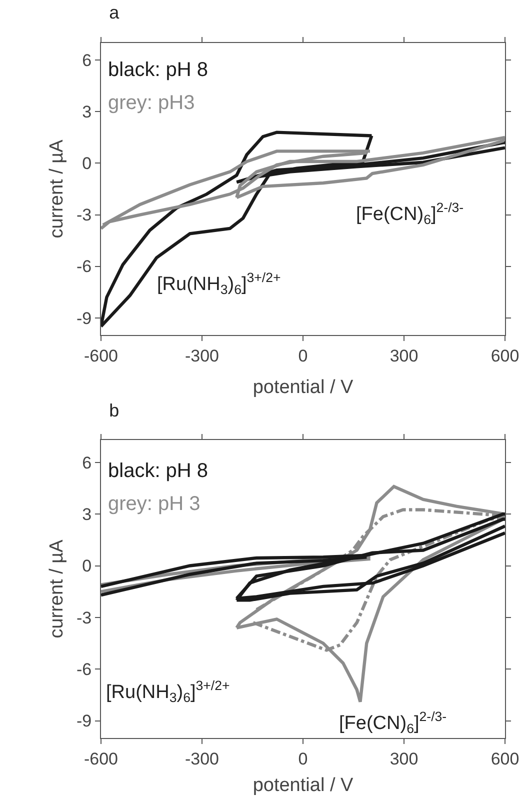  I want to click on annotation: grey: pH3, so click(151, 103).